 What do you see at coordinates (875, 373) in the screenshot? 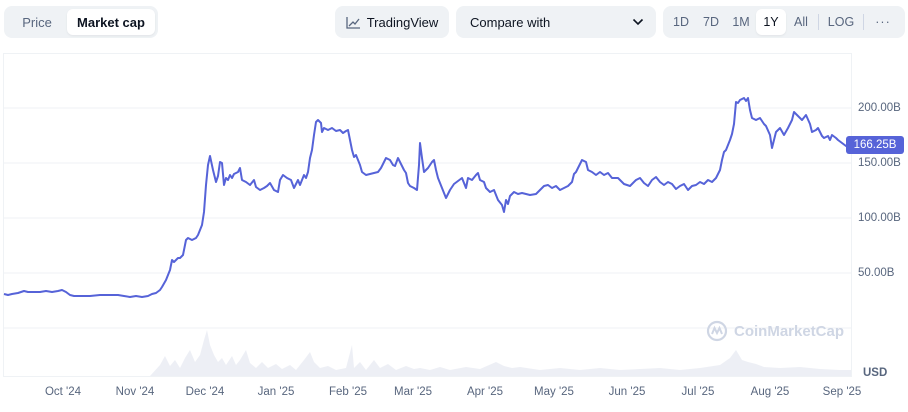
I see `currency-label: USD` at bounding box center [875, 373].